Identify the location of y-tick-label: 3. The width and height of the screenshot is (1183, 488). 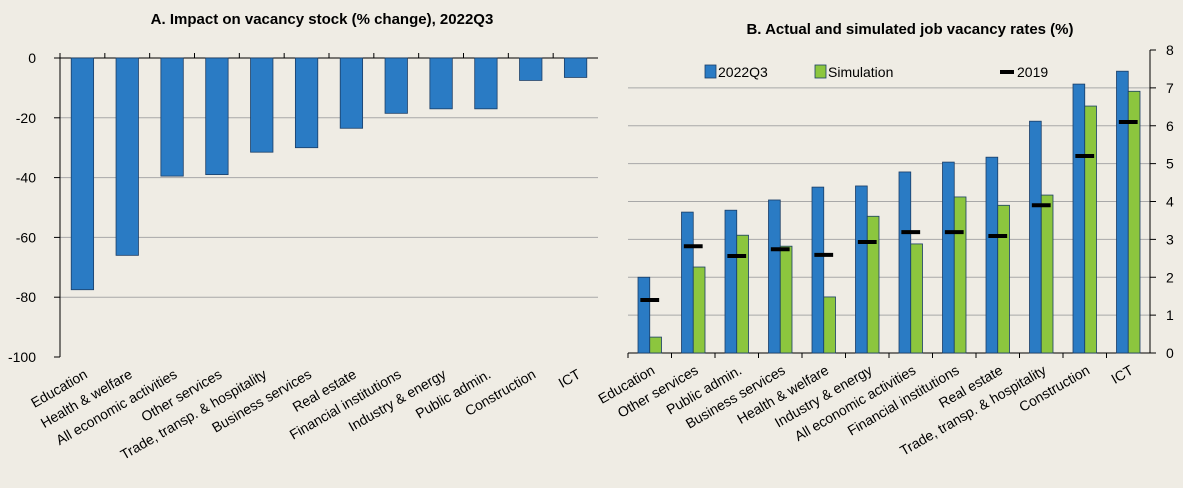
(1170, 239).